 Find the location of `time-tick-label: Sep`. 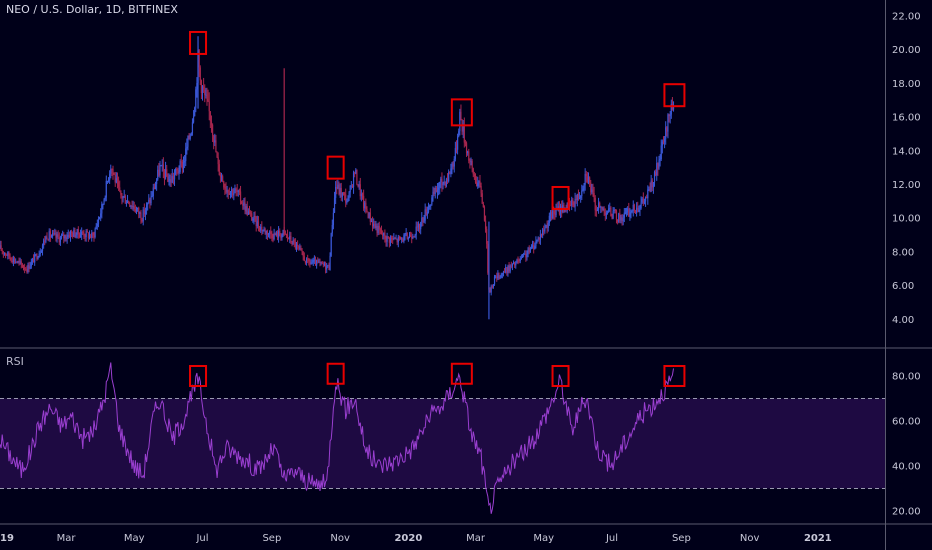

time-tick-label: Sep is located at coordinates (681, 538).